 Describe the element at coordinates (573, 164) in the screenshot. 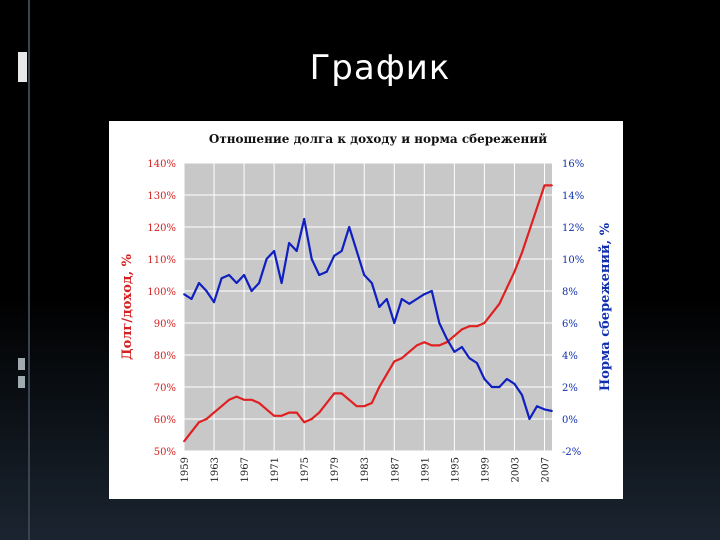

I see `y-right-tick-label: 16%` at that location.